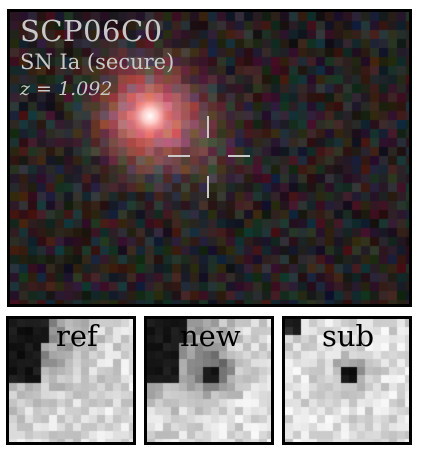 The width and height of the screenshot is (424, 455). Describe the element at coordinates (91, 31) in the screenshot. I see `object-title: SCP06C0` at that location.